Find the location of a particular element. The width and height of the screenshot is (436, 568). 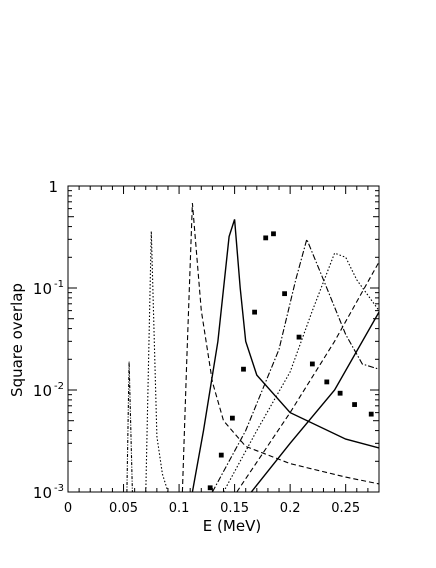

x-axis-label: E (MeV) is located at coordinates (232, 526).